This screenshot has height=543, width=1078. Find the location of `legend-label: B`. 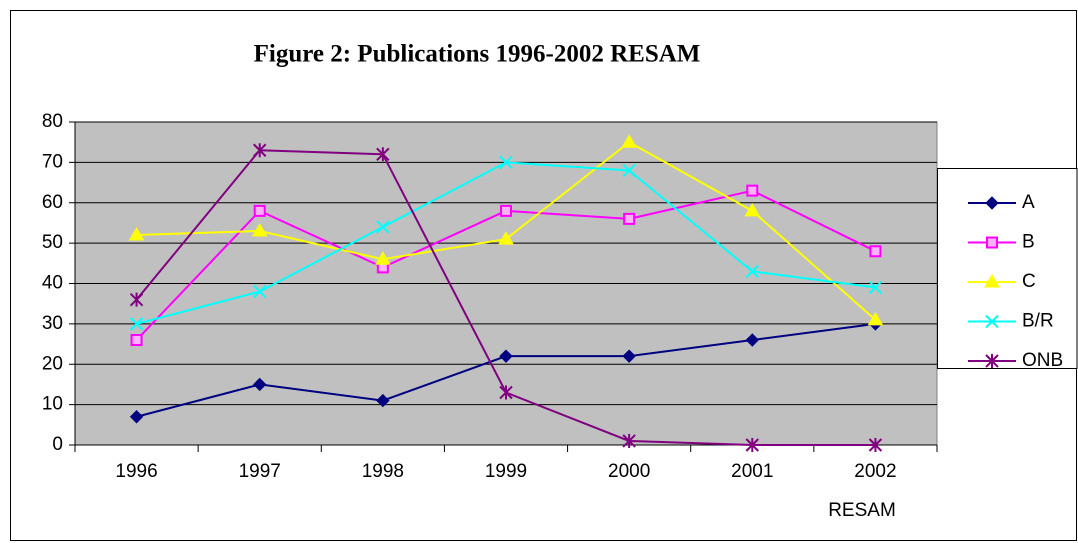

legend-label: B is located at coordinates (1028, 242).